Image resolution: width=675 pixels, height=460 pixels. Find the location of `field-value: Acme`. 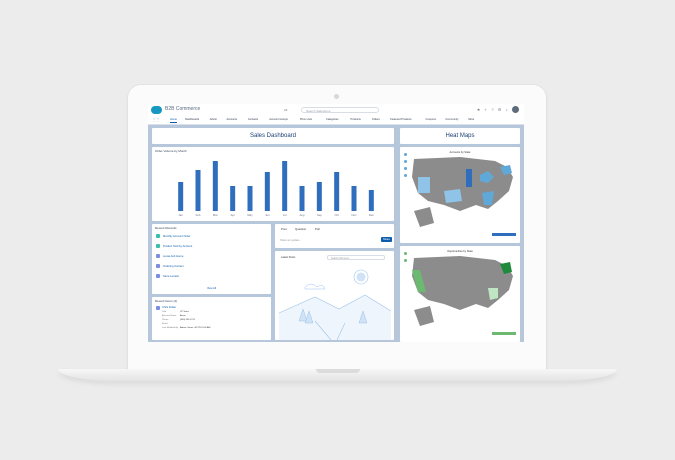

field-value: Acme is located at coordinates (183, 316).